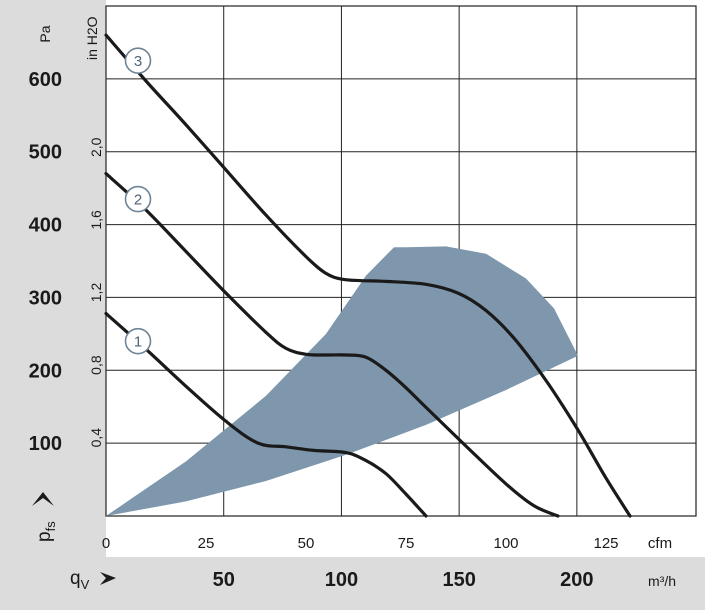 The image size is (705, 610). What do you see at coordinates (224, 580) in the screenshot?
I see `m3h-tick-50: 50` at bounding box center [224, 580].